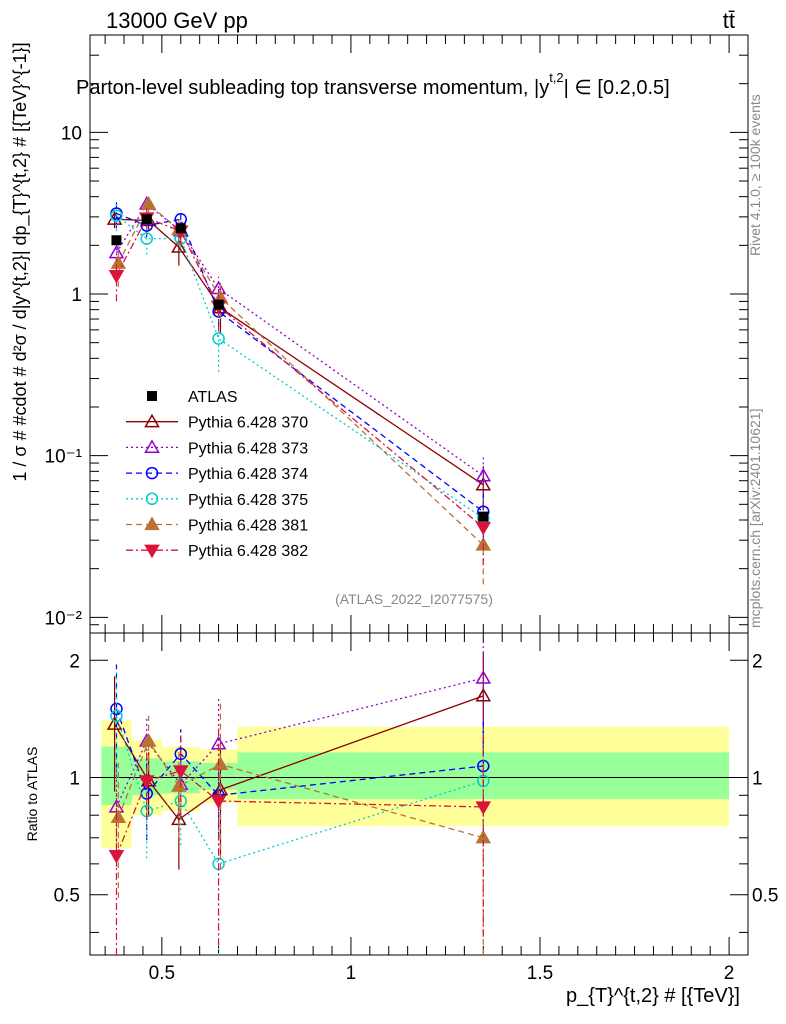  Describe the element at coordinates (74, 661) in the screenshot. I see `ratio-y-tick-label: 2` at that location.